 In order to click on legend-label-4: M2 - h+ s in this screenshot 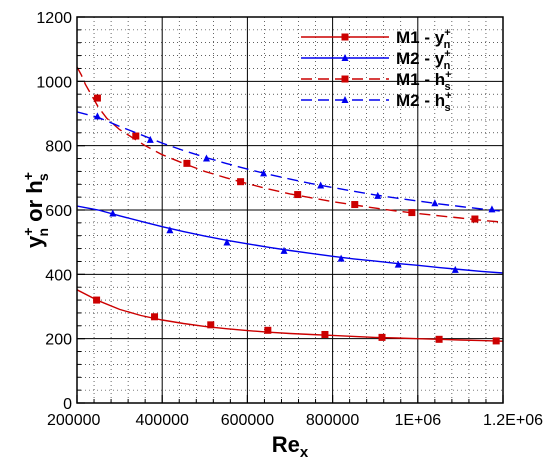, I will do `click(424, 102)`.